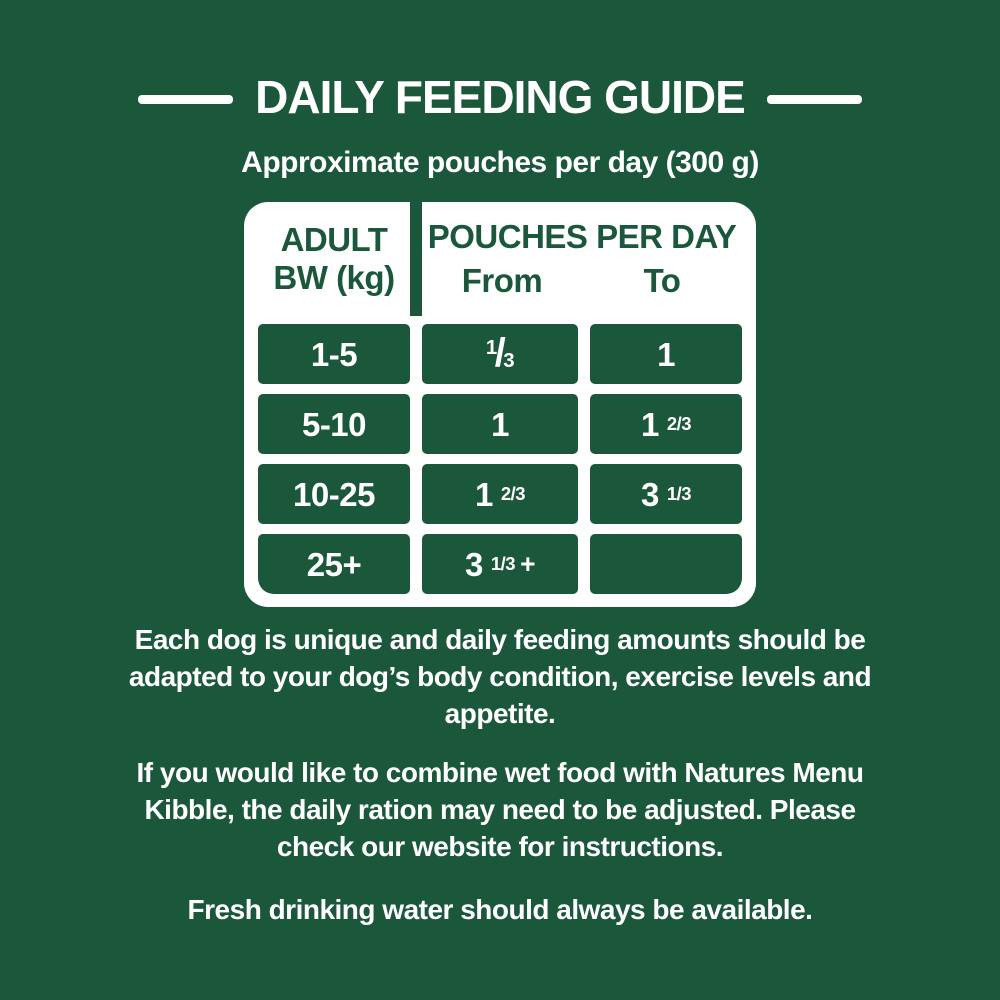 The height and width of the screenshot is (1000, 1000). Describe the element at coordinates (582, 236) in the screenshot. I see `pouches-header-label: POUCHES PER DAY` at that location.